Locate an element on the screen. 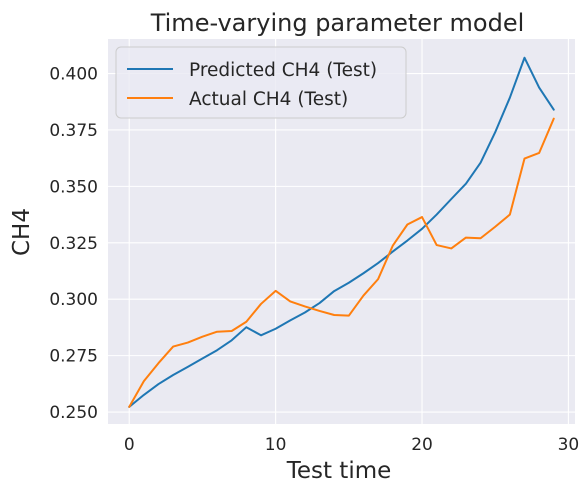 The image size is (587, 494). legend-label: Predicted CH4 (Test) is located at coordinates (283, 70).